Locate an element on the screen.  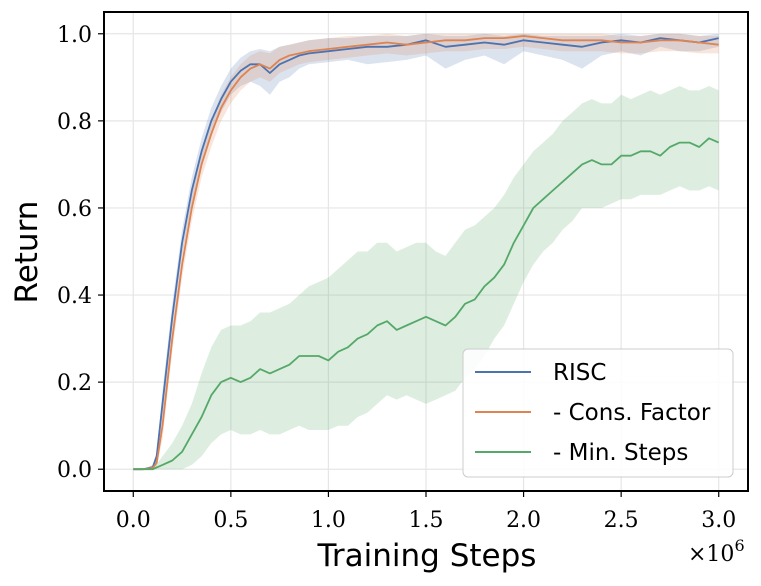
x-tick-label: 2.5 is located at coordinates (621, 520).